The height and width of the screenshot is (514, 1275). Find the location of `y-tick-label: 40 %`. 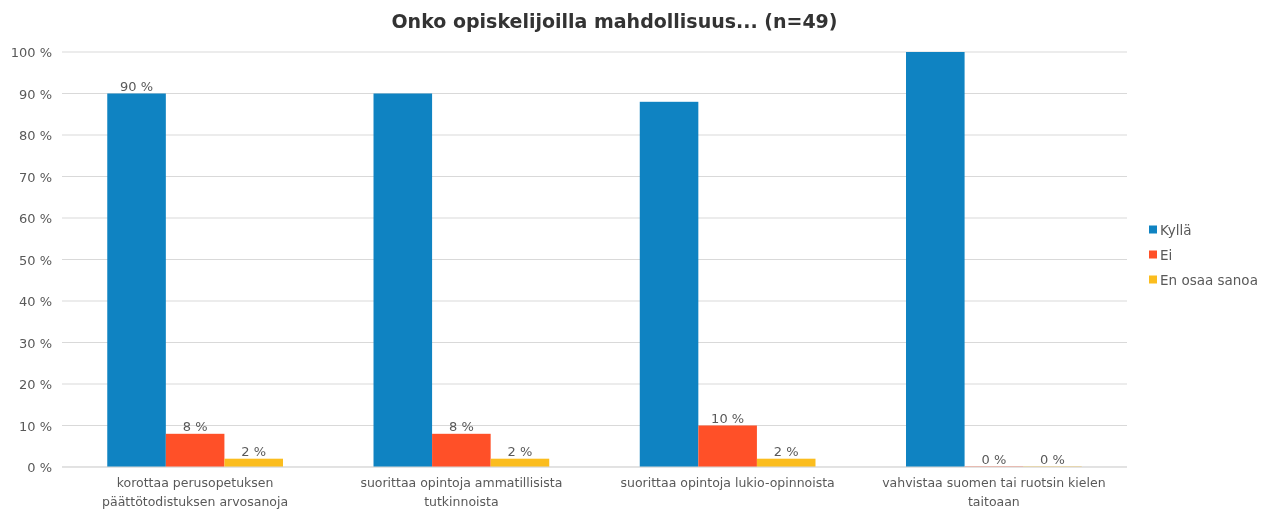

y-tick-label: 40 % is located at coordinates (35, 301).